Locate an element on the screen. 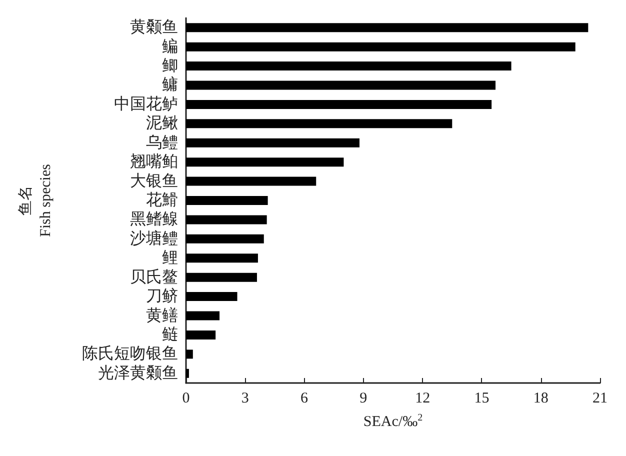 This screenshot has width=626, height=456. y-tick-label: 黑鳍鳈 is located at coordinates (154, 219).